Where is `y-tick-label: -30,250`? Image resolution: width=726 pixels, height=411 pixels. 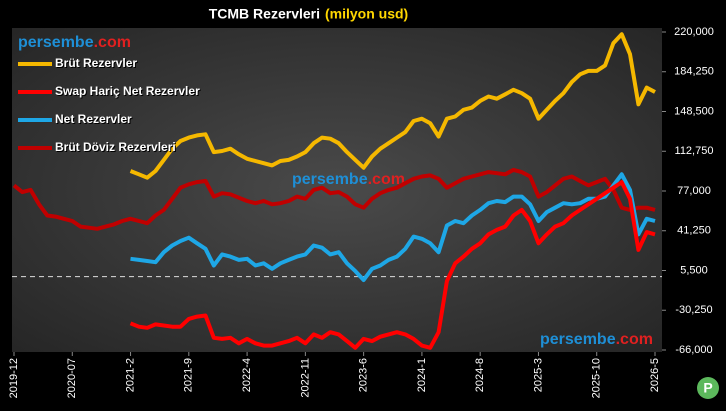 y-tick-label: -30,250 is located at coordinates (693, 310).